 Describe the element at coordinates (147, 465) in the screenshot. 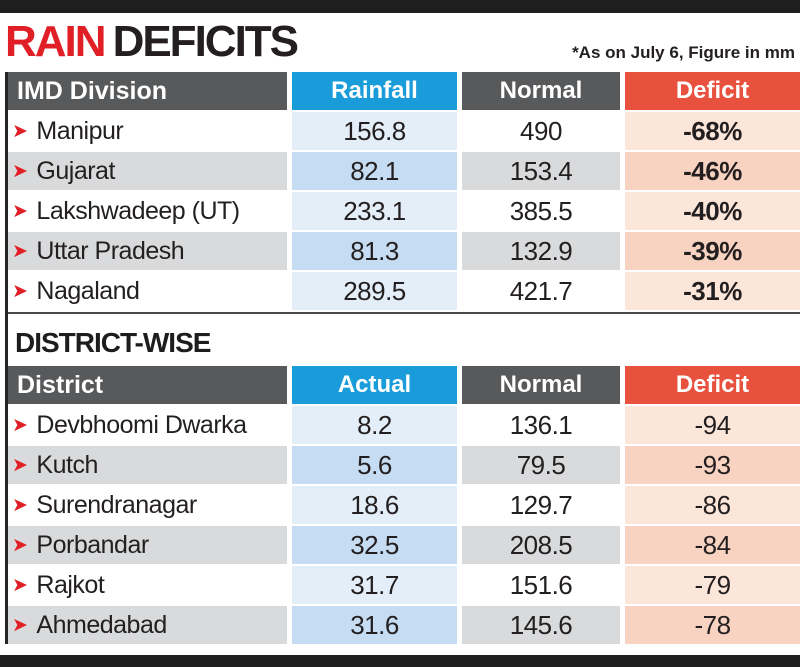

I see `district-name-cell: ➤ Kutch` at that location.